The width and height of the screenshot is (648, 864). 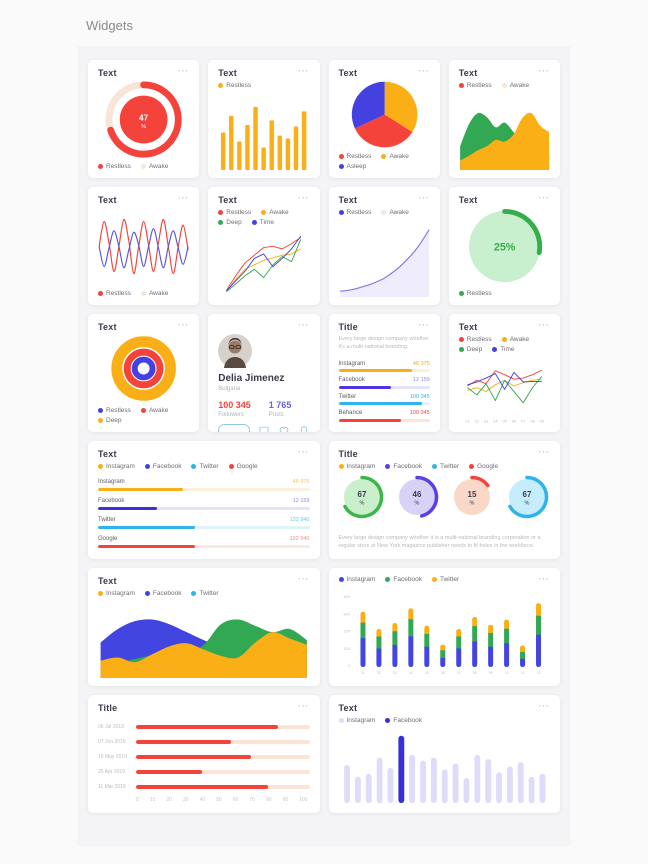 What do you see at coordinates (234, 212) in the screenshot?
I see `legend-item: Restless` at bounding box center [234, 212].